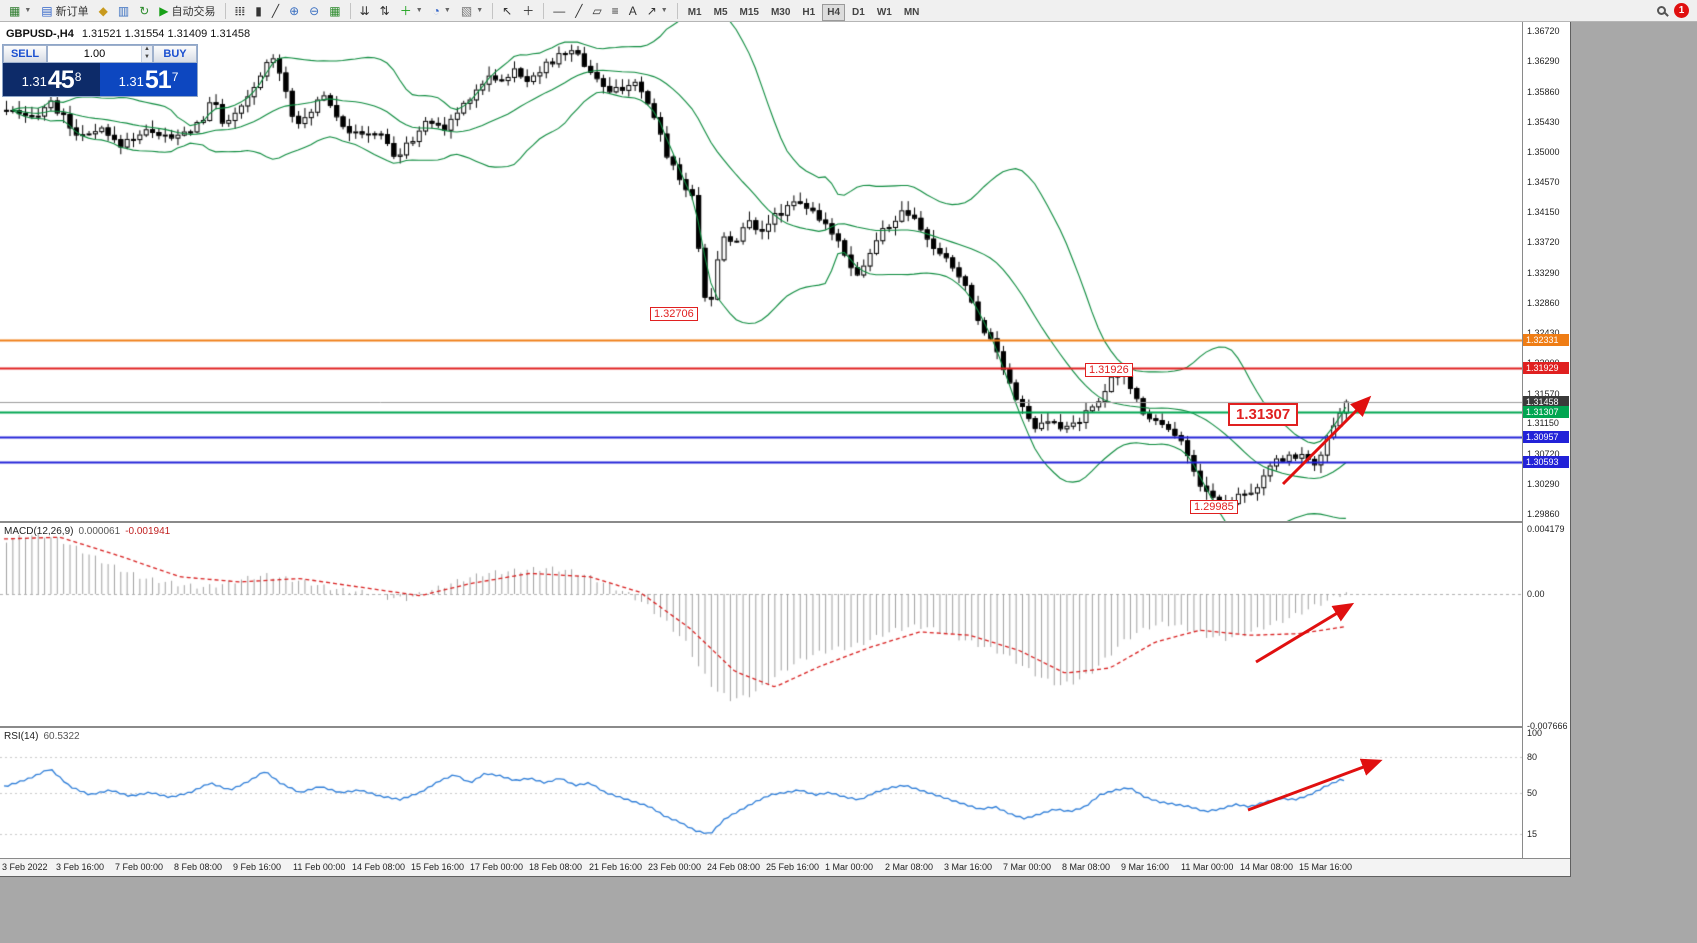 This screenshot has height=943, width=1697. What do you see at coordinates (61, 736) in the screenshot?
I see `rsi-value: 60.5322` at bounding box center [61, 736].